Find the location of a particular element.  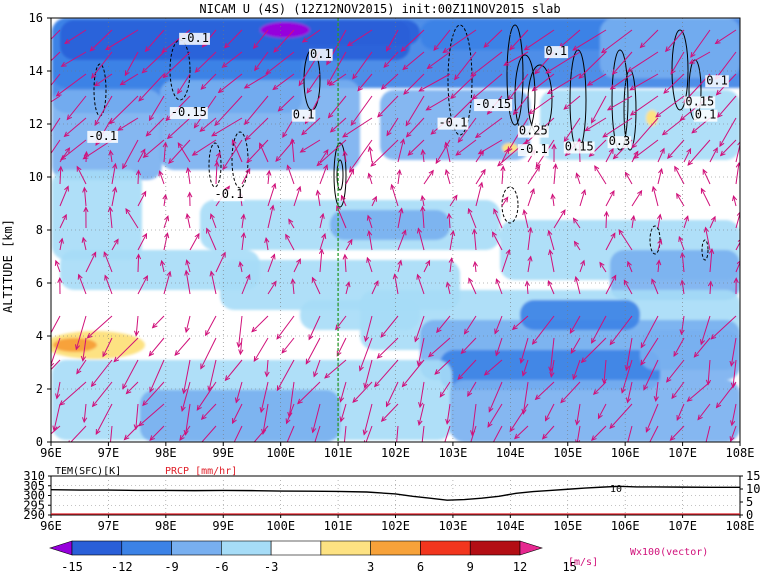

ts-xtick-label-1: 97E is located at coordinates (109, 526).